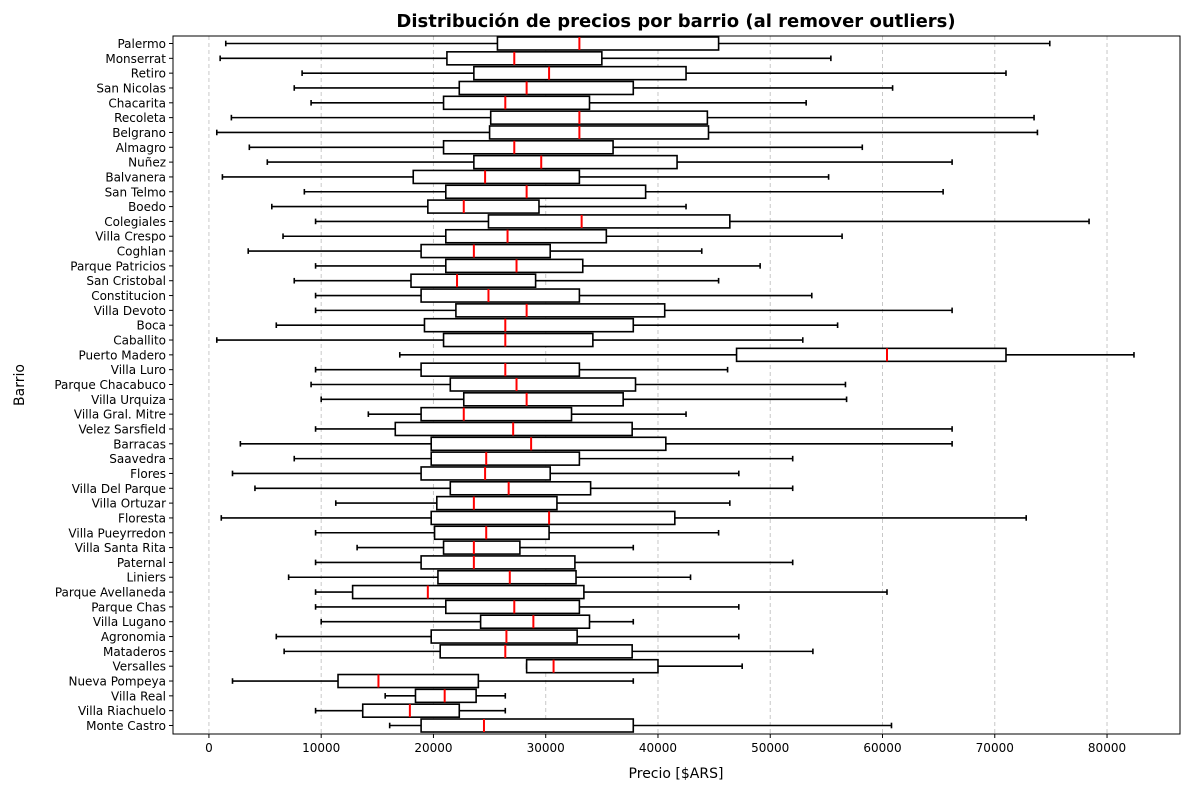  Describe the element at coordinates (142, 518) in the screenshot. I see `y-tick-label: Floresta` at that location.